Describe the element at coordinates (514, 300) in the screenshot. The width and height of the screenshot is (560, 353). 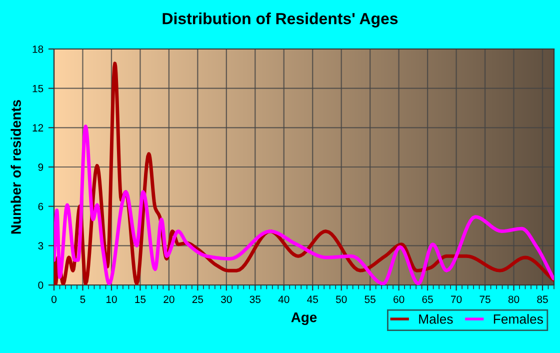
I see `x-tick-label: 80` at that location.